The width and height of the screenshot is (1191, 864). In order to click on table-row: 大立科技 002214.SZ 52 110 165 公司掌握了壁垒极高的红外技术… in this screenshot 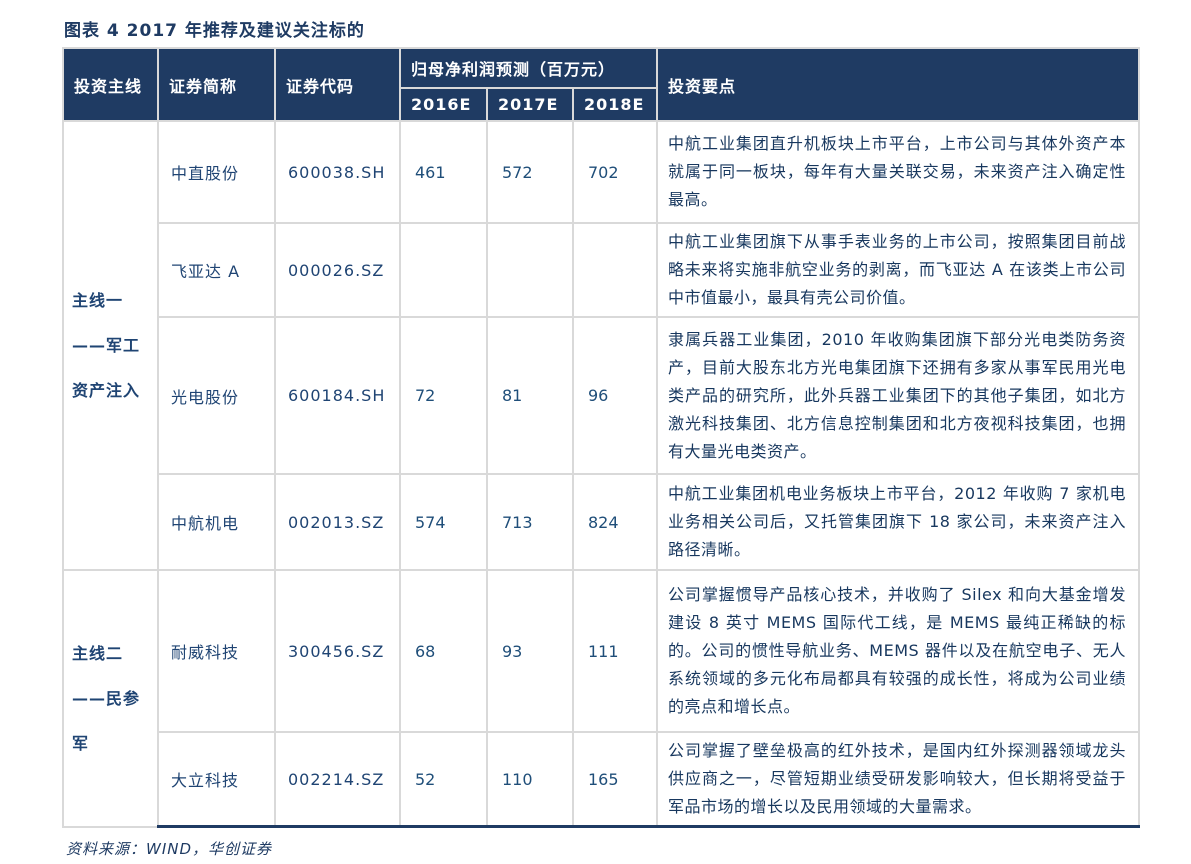, I will do `click(602, 779)`.